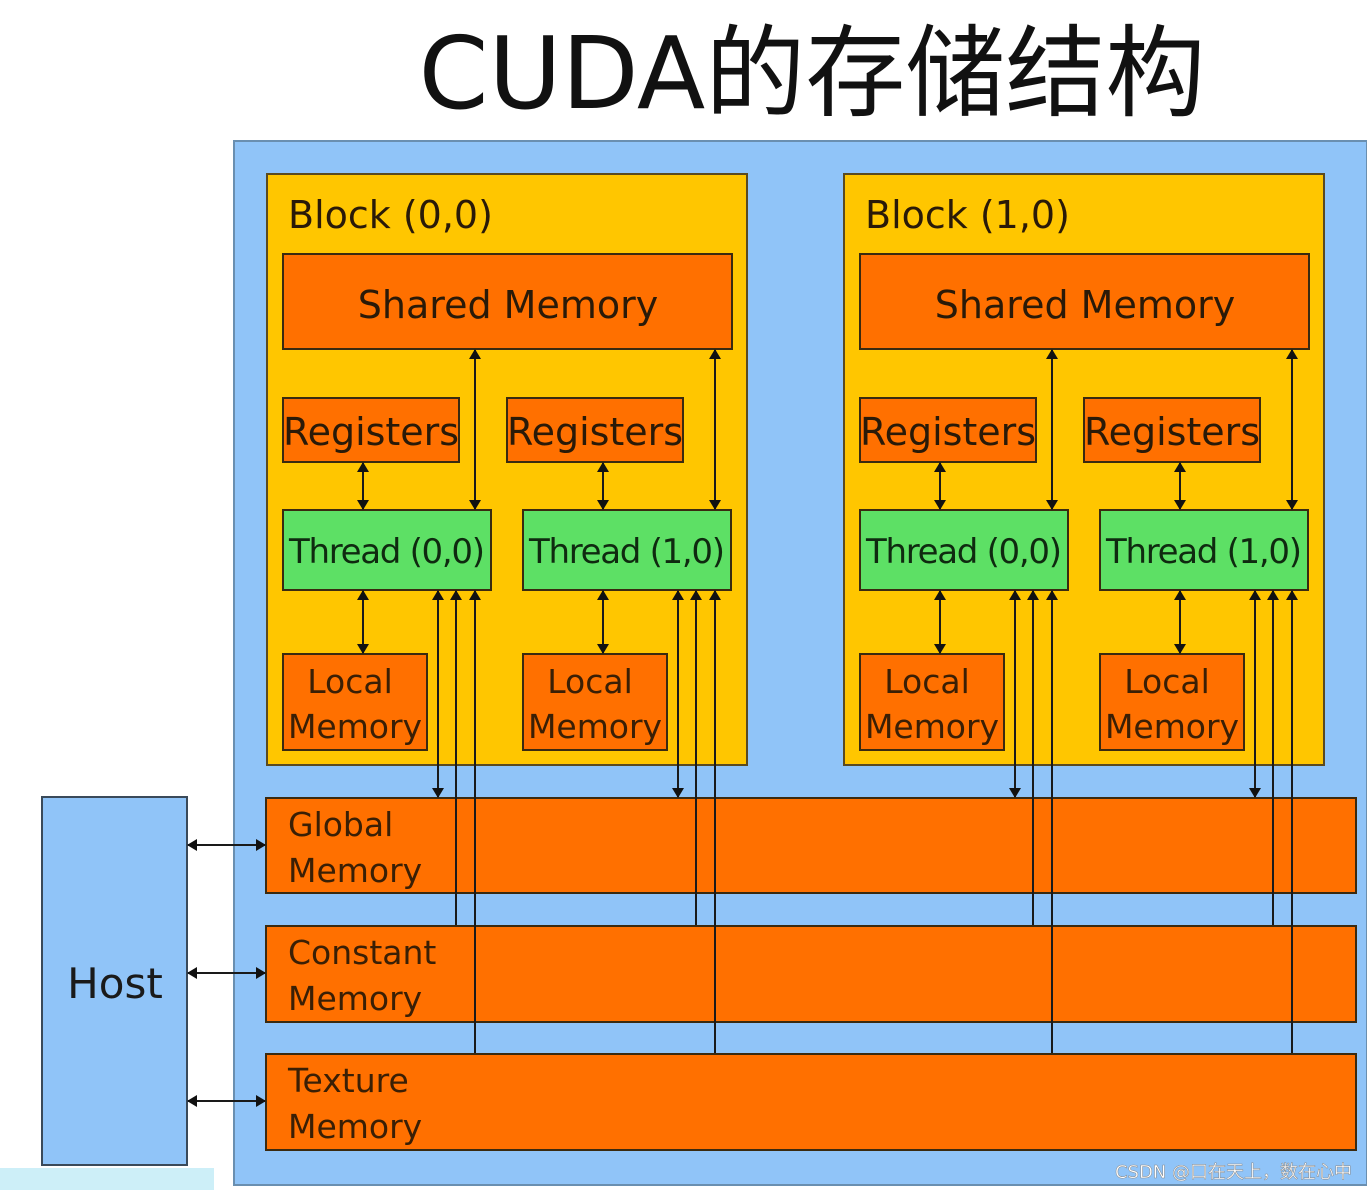  What do you see at coordinates (115, 983) in the screenshot?
I see `svg-text: Host` at bounding box center [115, 983].